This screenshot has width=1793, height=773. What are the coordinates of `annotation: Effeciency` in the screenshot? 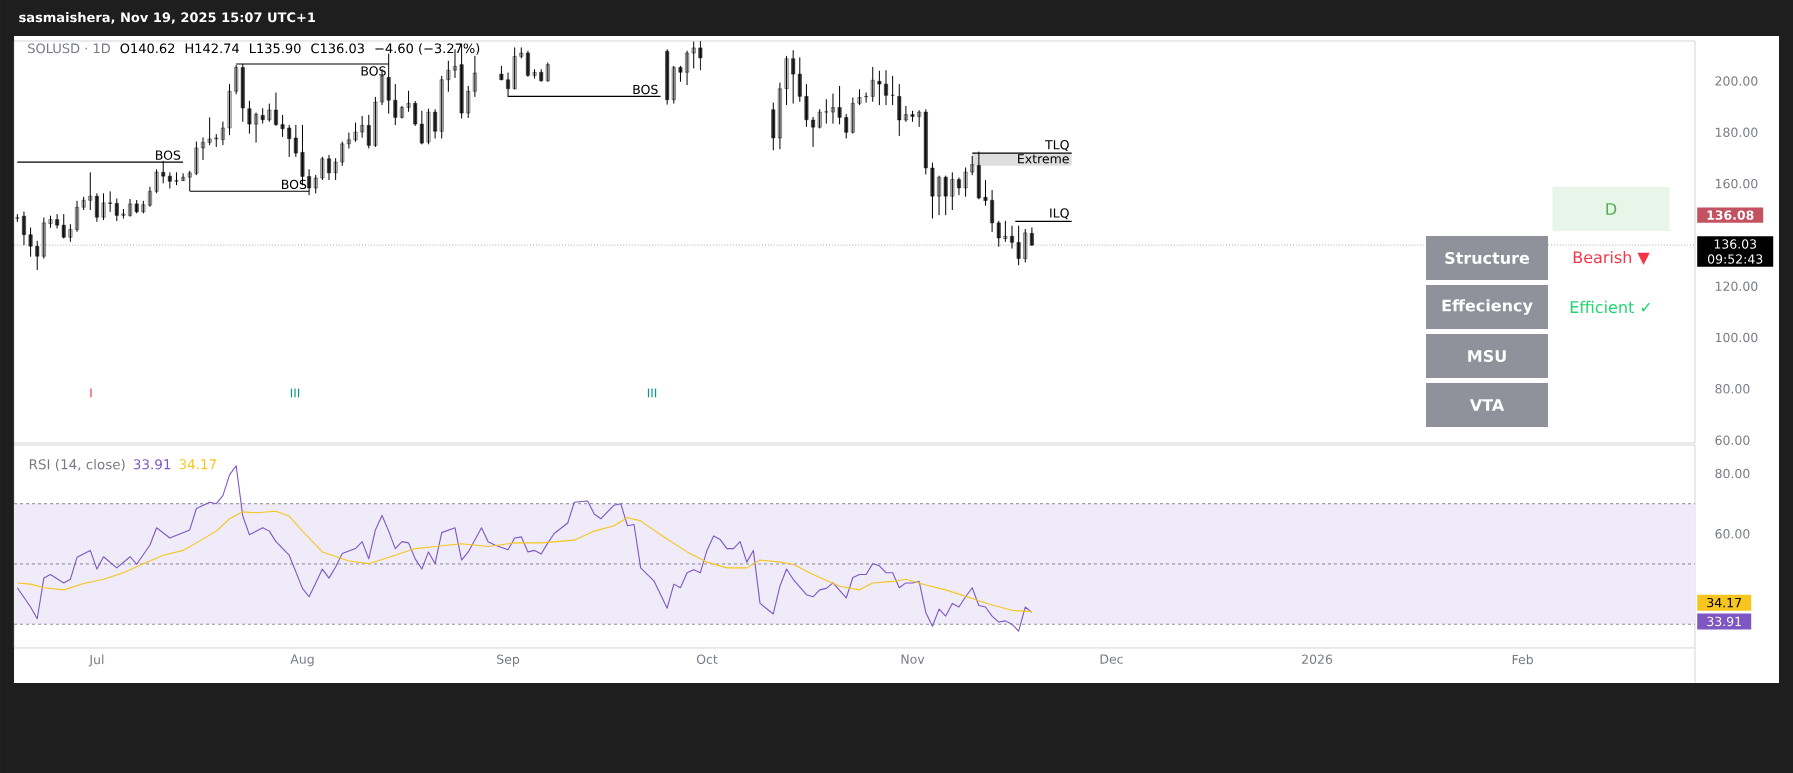 It's located at (1487, 307).